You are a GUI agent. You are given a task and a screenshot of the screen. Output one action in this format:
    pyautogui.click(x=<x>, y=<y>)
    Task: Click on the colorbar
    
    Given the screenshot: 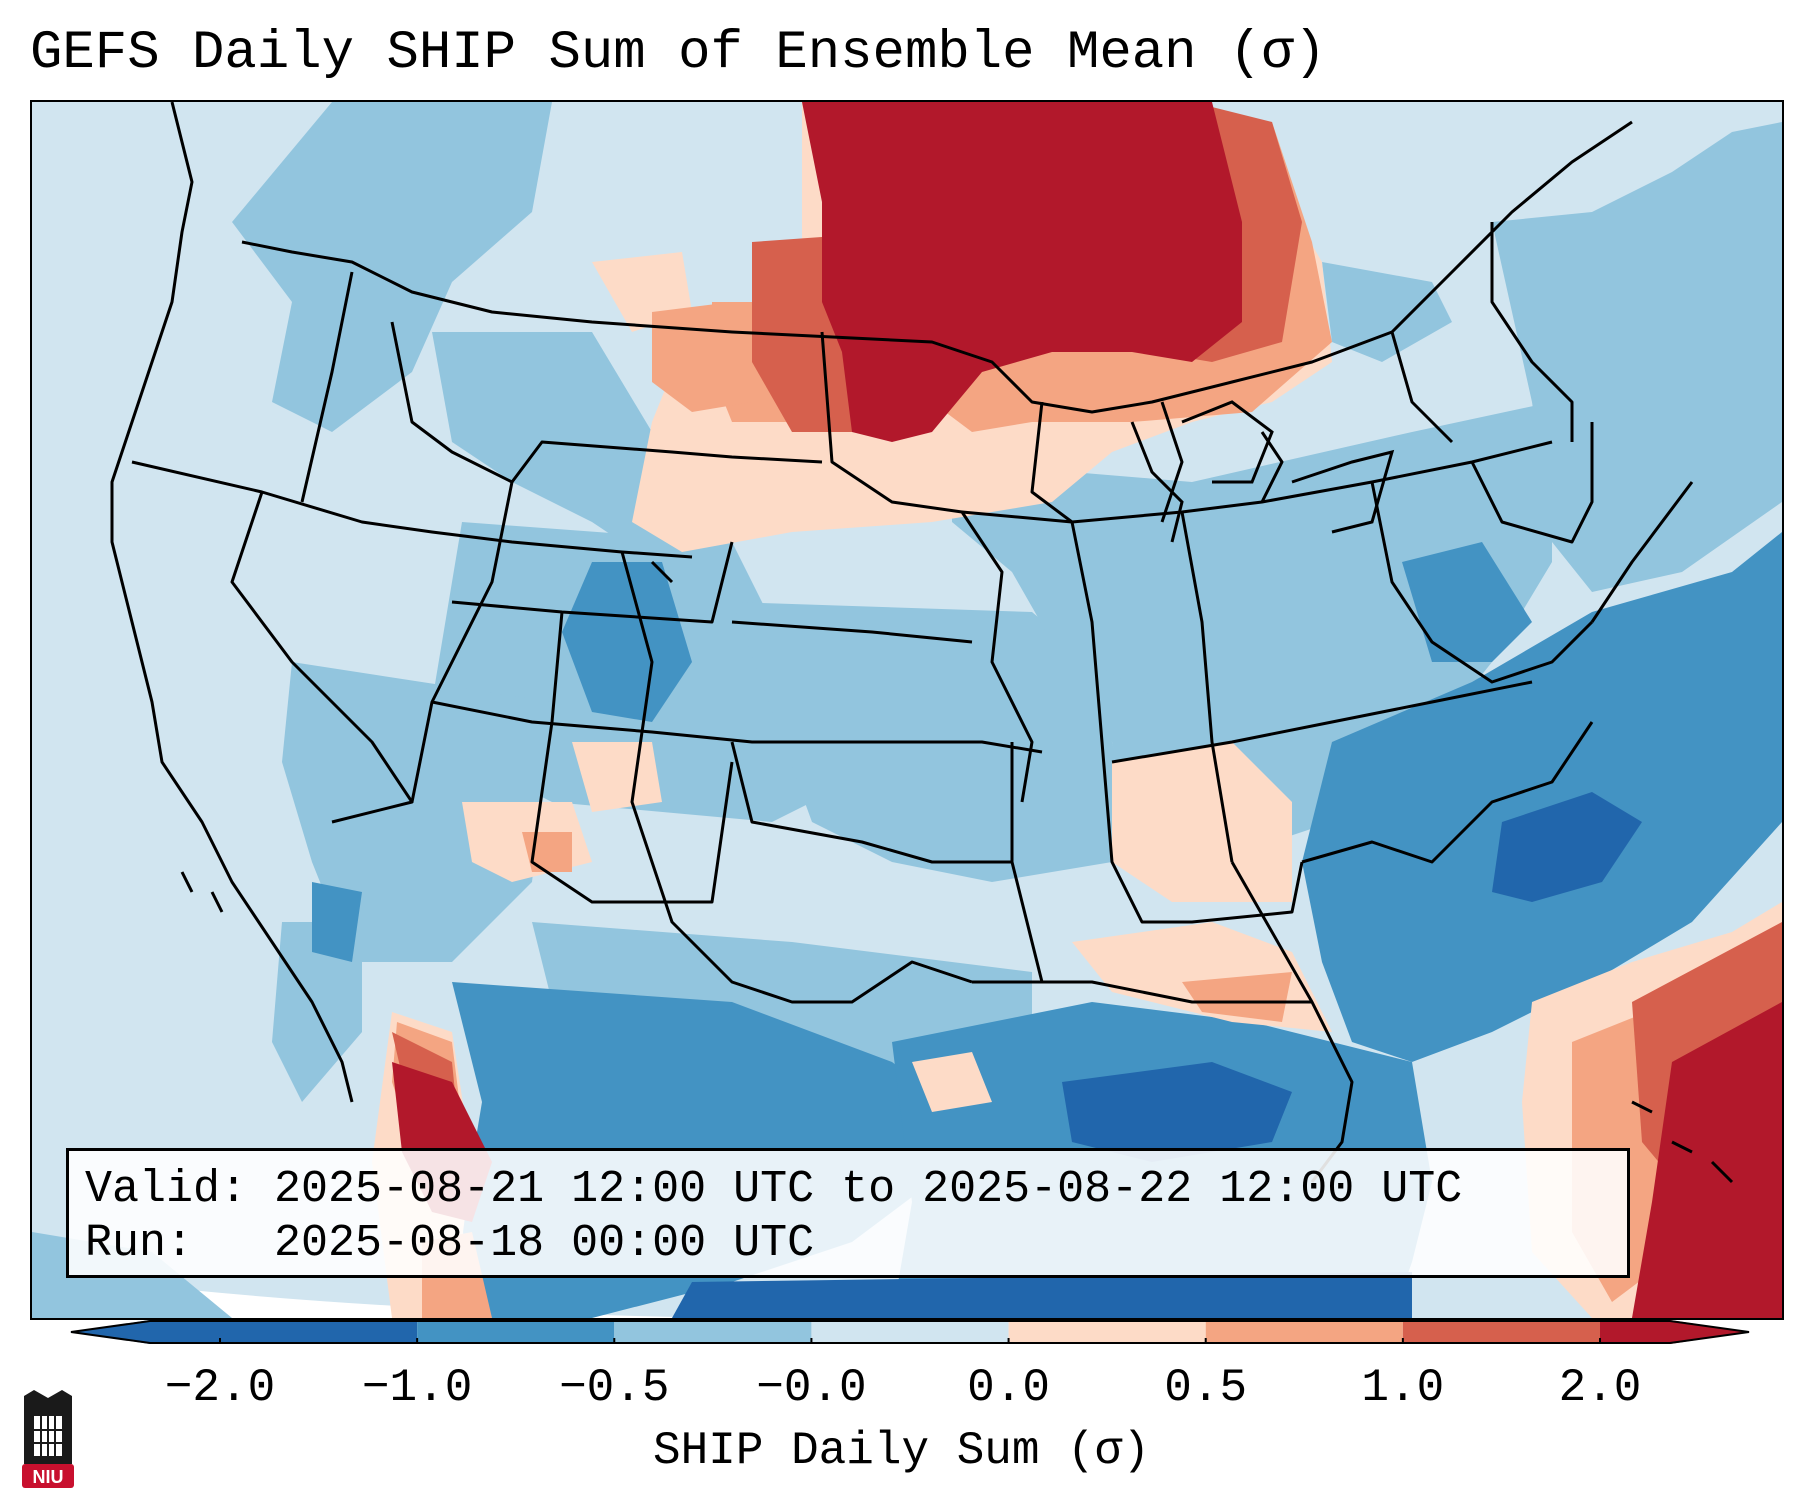 What is the action you would take?
    pyautogui.click(x=910, y=1332)
    